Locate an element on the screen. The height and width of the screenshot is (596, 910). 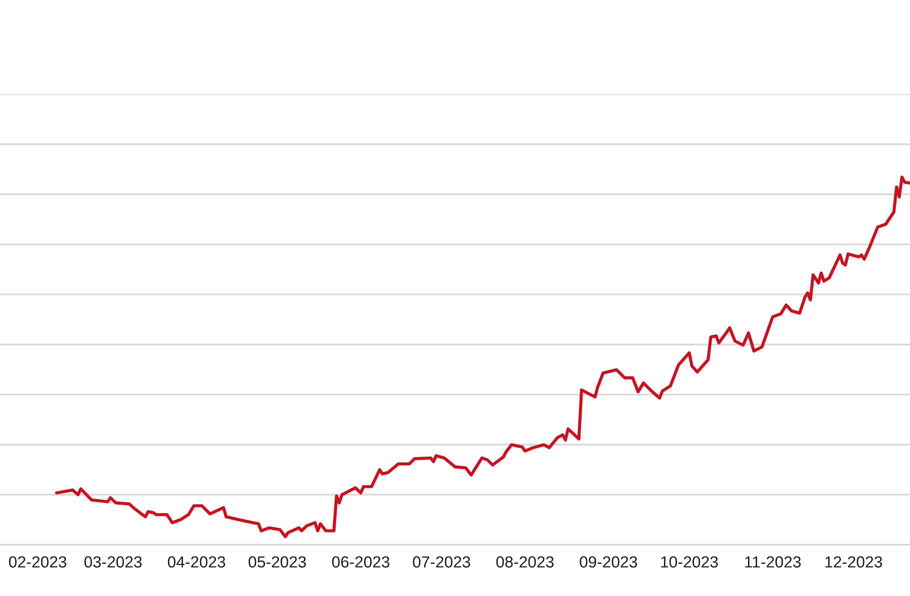
x-tick-label: 03-2023 is located at coordinates (113, 562).